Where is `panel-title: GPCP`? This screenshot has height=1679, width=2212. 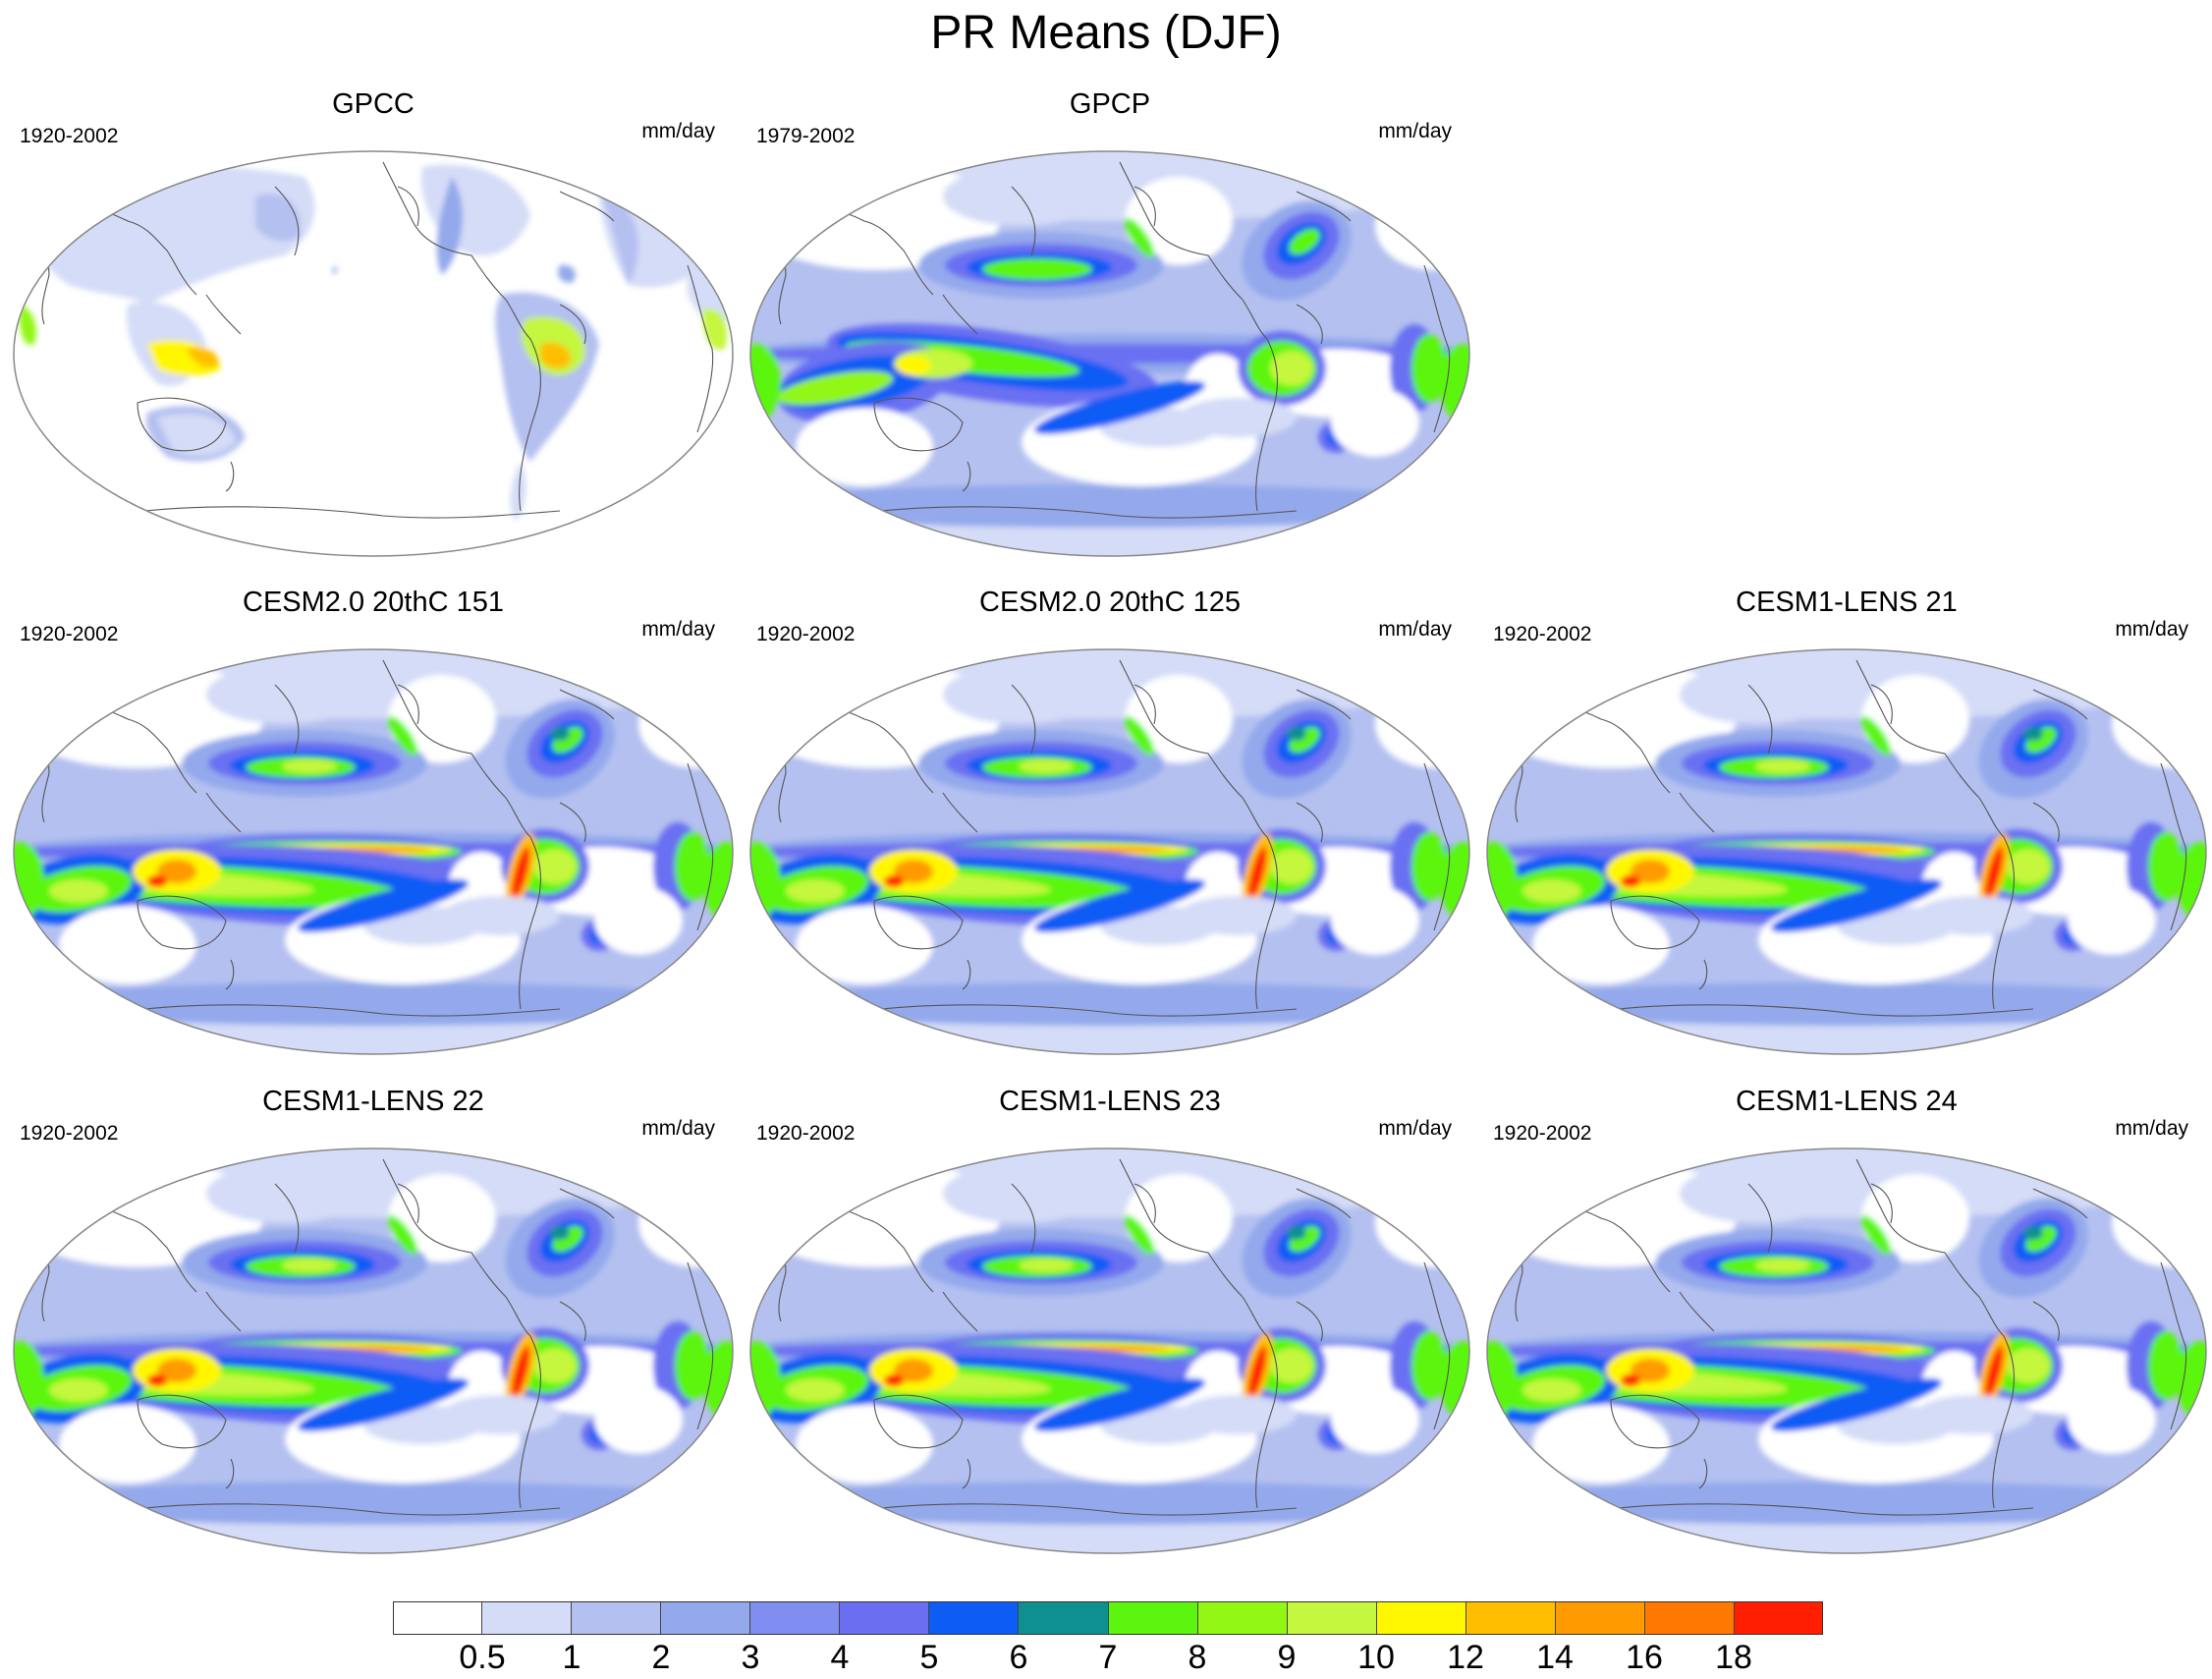
panel-title: GPCP is located at coordinates (1110, 104).